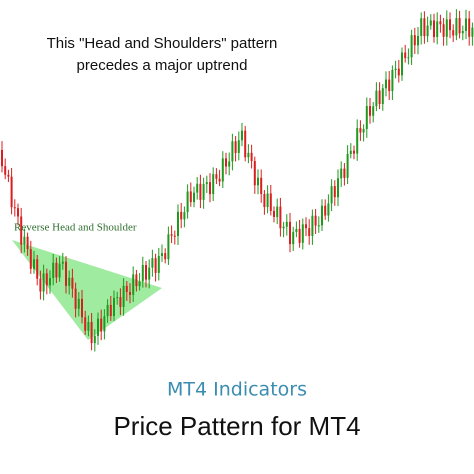  What do you see at coordinates (236, 426) in the screenshot?
I see `title: Price Pattern for MT4` at bounding box center [236, 426].